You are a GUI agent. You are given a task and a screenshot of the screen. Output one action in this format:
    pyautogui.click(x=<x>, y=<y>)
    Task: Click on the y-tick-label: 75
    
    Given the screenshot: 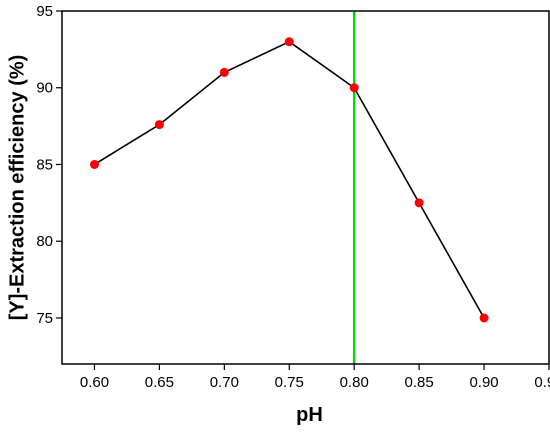 What is the action you would take?
    pyautogui.click(x=44, y=318)
    